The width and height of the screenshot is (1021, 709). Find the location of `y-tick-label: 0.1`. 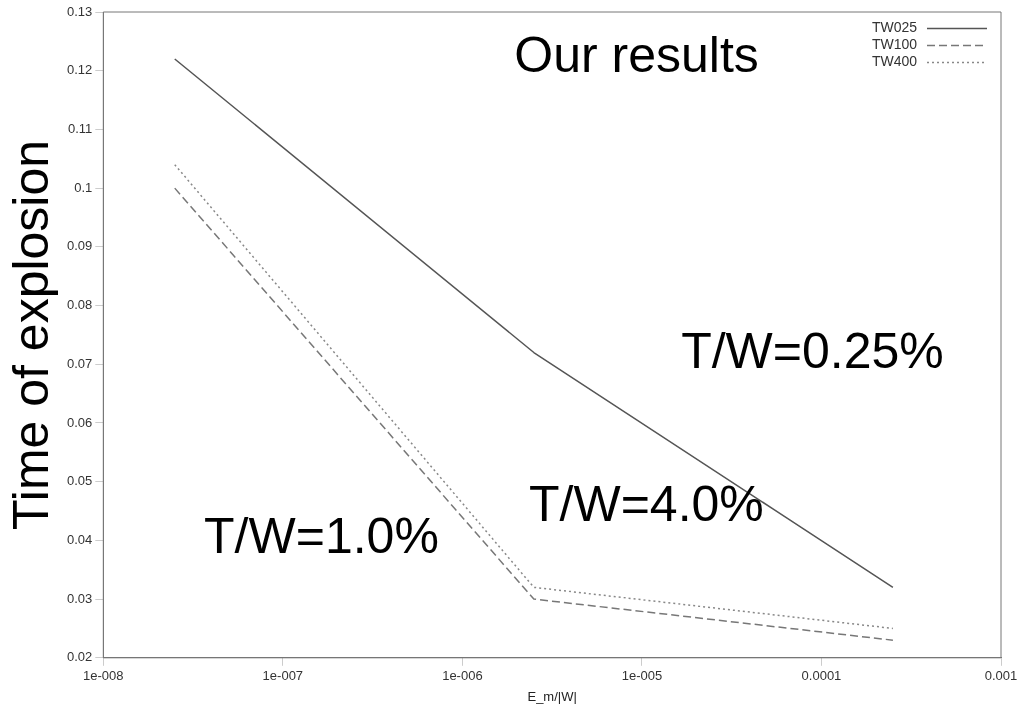

y-tick-label: 0.1 is located at coordinates (83, 187).